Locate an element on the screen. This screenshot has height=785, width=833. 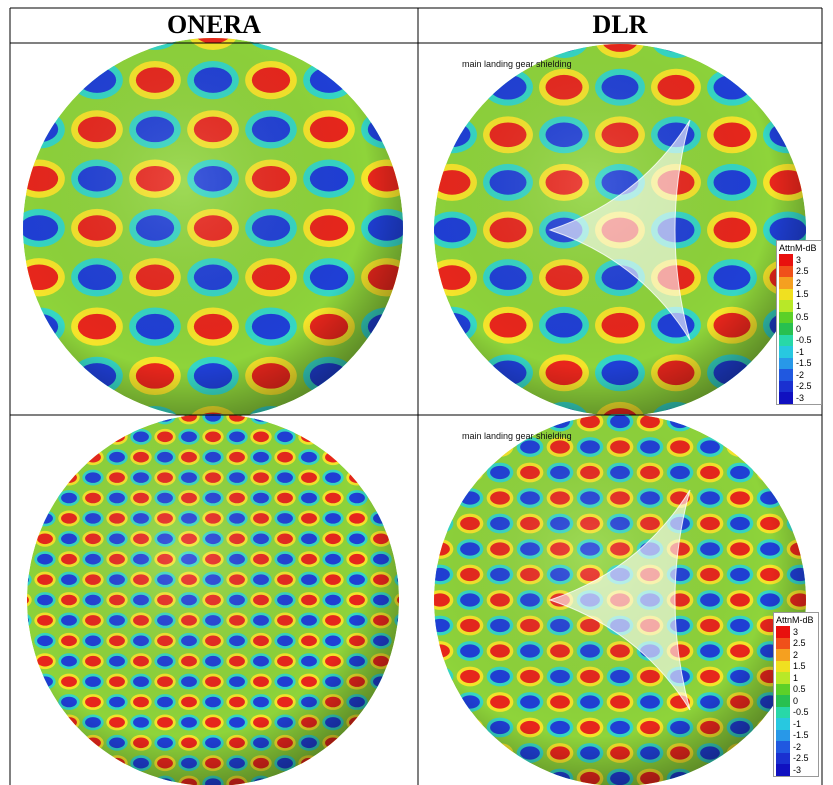
column-header: DLR is located at coordinates (620, 24).